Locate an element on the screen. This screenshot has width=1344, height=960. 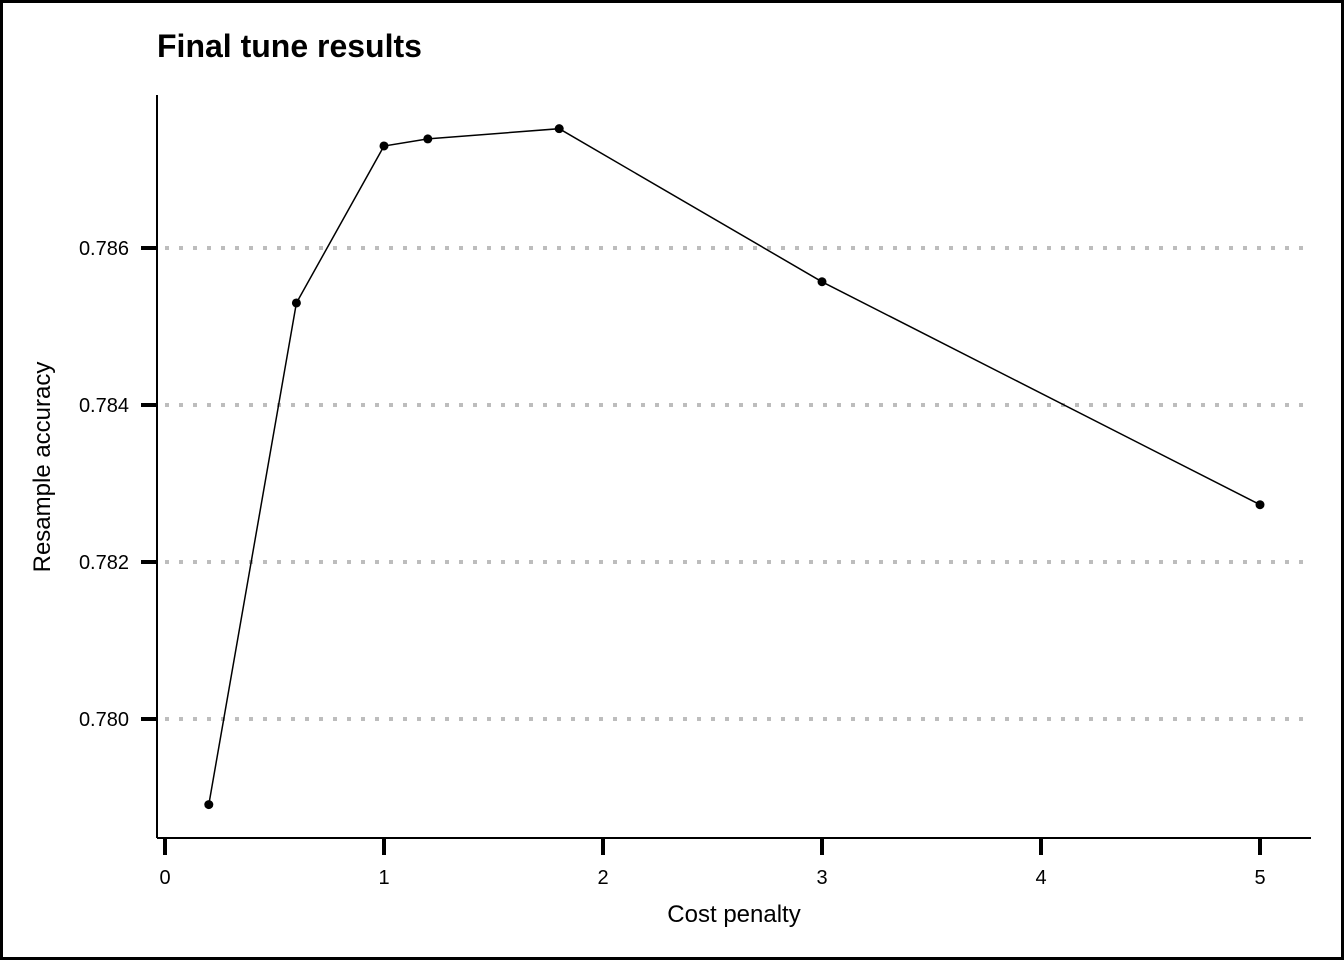
x-tick-label: 1 is located at coordinates (383, 878).